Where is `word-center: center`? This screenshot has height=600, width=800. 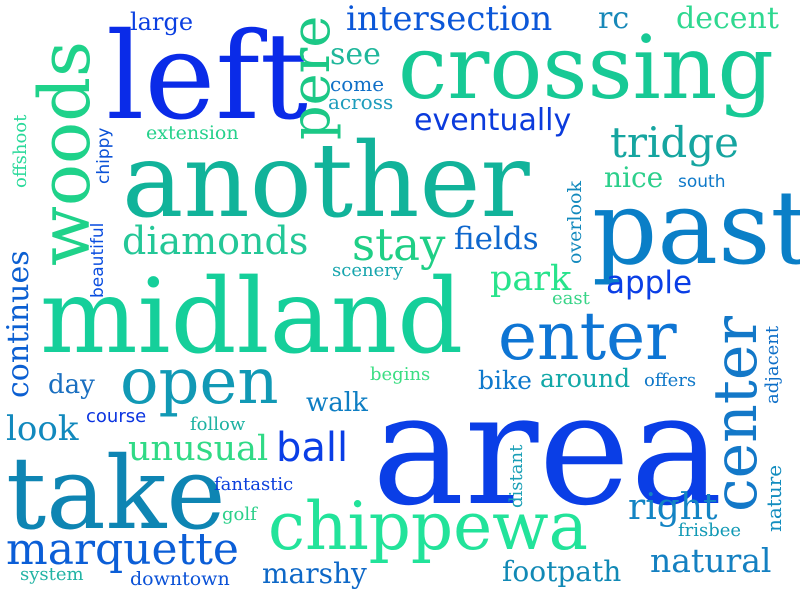 word-center: center is located at coordinates (736, 413).